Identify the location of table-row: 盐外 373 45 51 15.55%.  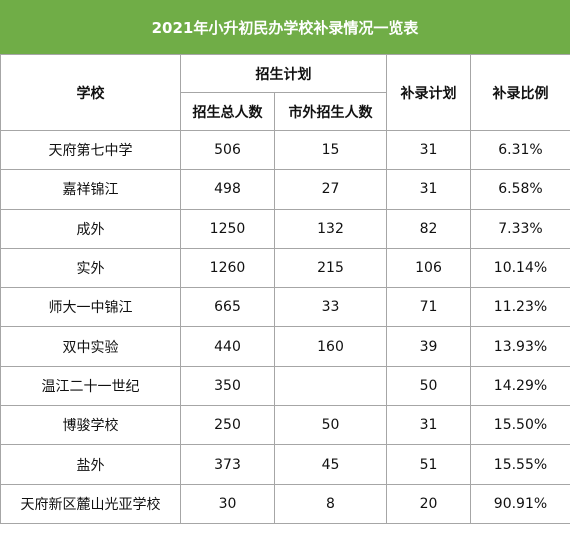
(285, 464).